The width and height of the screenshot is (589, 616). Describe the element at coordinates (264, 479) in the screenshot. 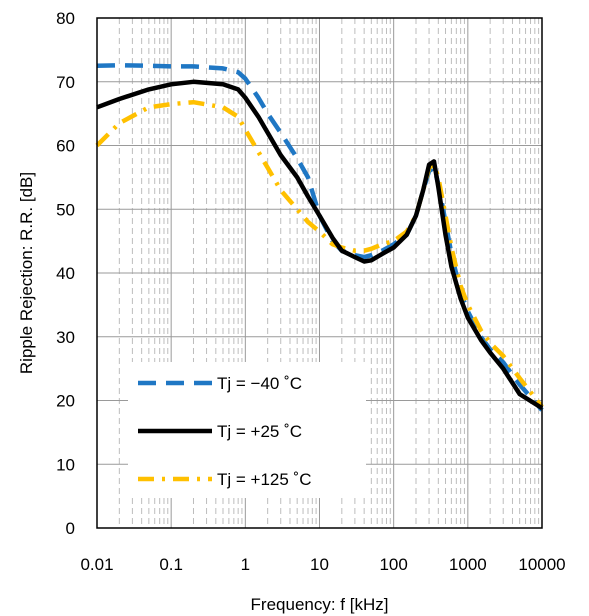

I see `legend-label-2: Tj = +125 ˚C` at that location.